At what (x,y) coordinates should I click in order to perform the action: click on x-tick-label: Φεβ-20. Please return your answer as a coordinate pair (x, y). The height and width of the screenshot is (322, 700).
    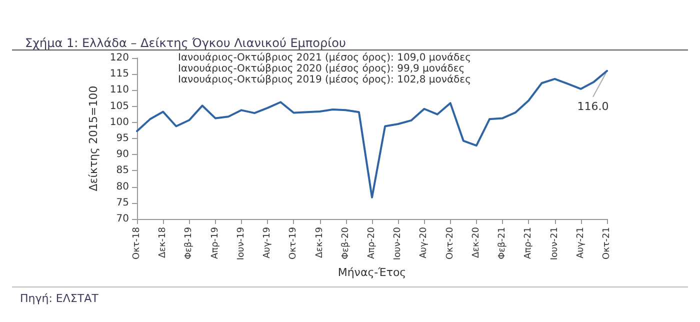
    Looking at the image, I should click on (345, 243).